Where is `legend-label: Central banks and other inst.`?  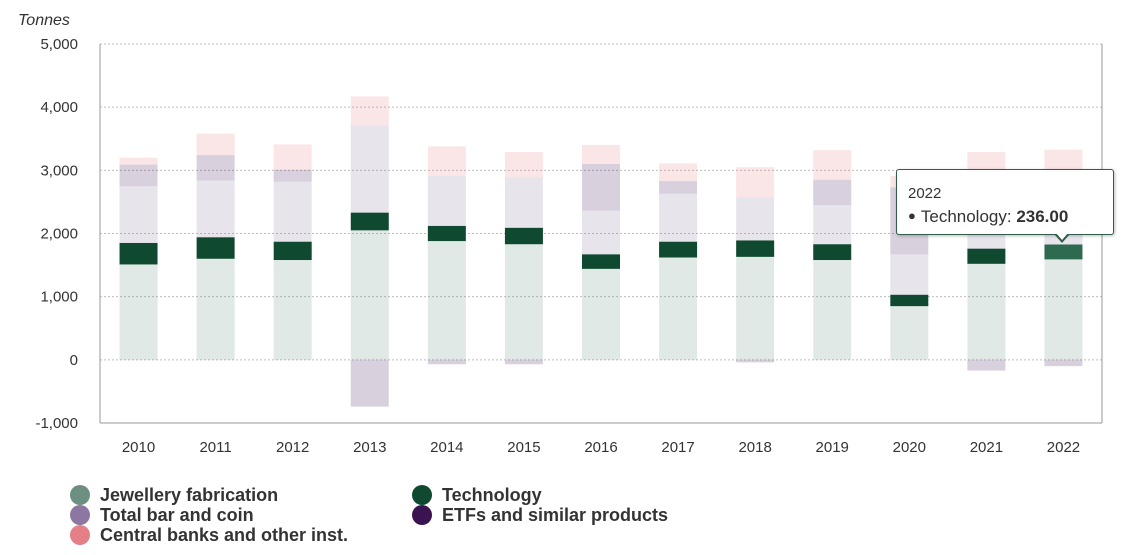
legend-label: Central banks and other inst. is located at coordinates (224, 534).